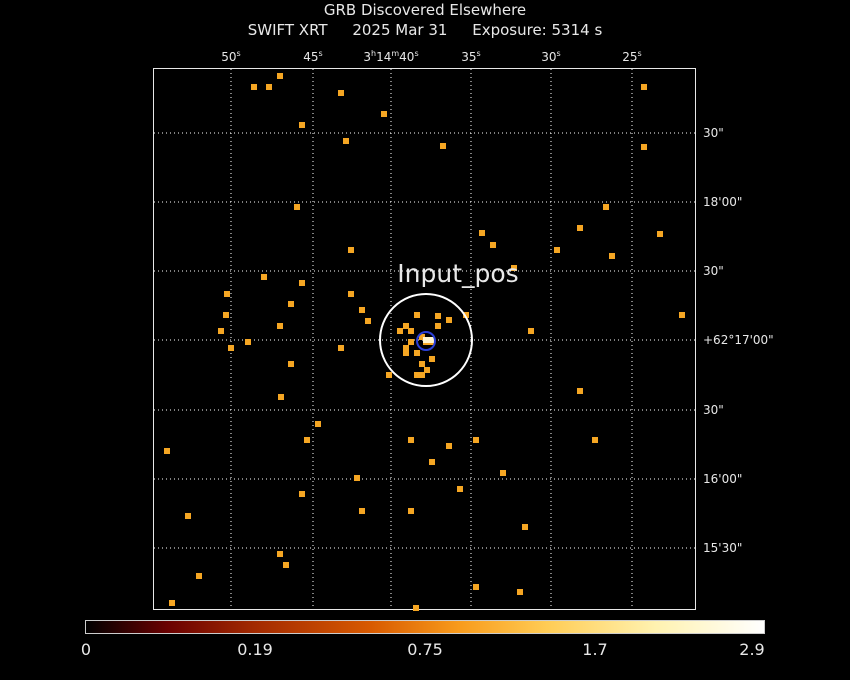  Describe the element at coordinates (457, 273) in the screenshot. I see `region-label: Input_pos` at that location.